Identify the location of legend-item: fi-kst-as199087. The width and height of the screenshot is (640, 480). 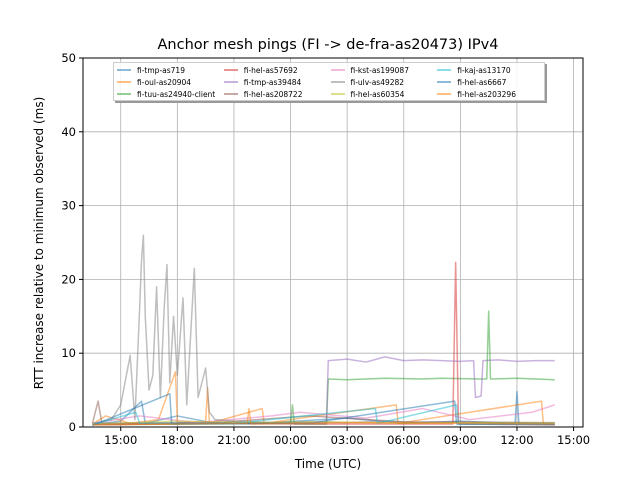
(384, 70).